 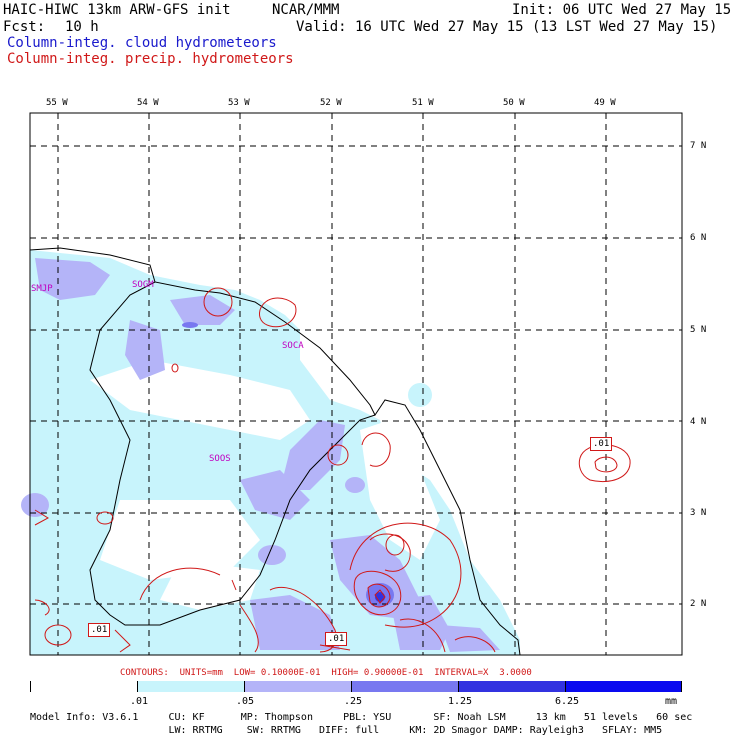 What do you see at coordinates (698, 330) in the screenshot?
I see `lat-label: 5 N` at bounding box center [698, 330].